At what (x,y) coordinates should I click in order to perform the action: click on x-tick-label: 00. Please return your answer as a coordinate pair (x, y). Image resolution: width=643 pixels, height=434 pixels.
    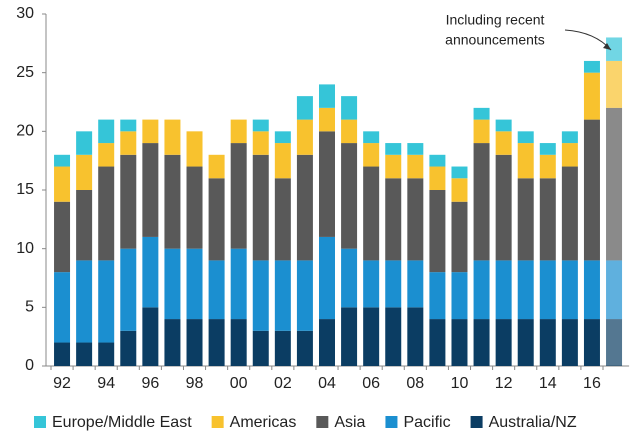
    Looking at the image, I should click on (239, 383).